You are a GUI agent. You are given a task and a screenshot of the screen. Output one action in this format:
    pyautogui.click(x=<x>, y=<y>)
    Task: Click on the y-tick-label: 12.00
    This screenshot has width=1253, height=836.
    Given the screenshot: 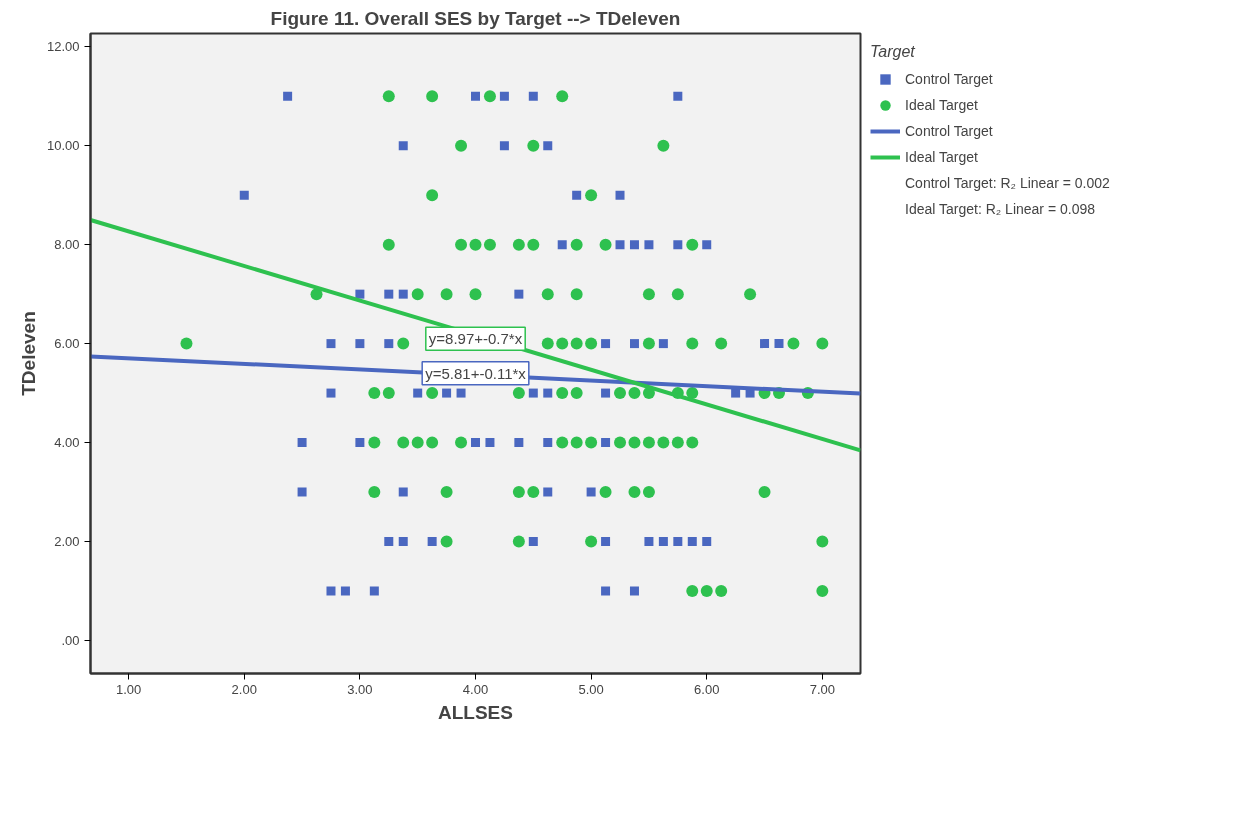 What is the action you would take?
    pyautogui.click(x=63, y=47)
    